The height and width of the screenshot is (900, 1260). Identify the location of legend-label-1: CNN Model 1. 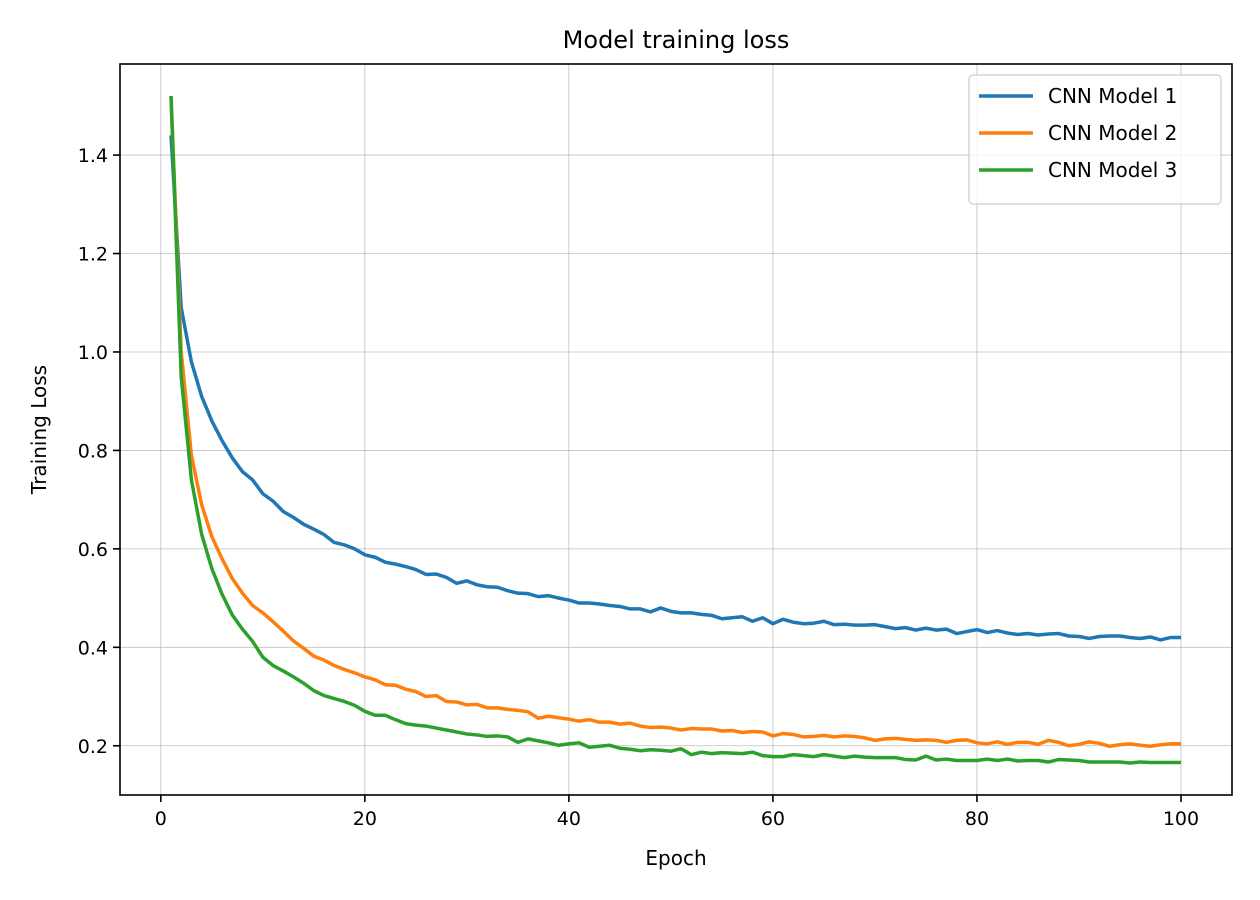
(1112, 96).